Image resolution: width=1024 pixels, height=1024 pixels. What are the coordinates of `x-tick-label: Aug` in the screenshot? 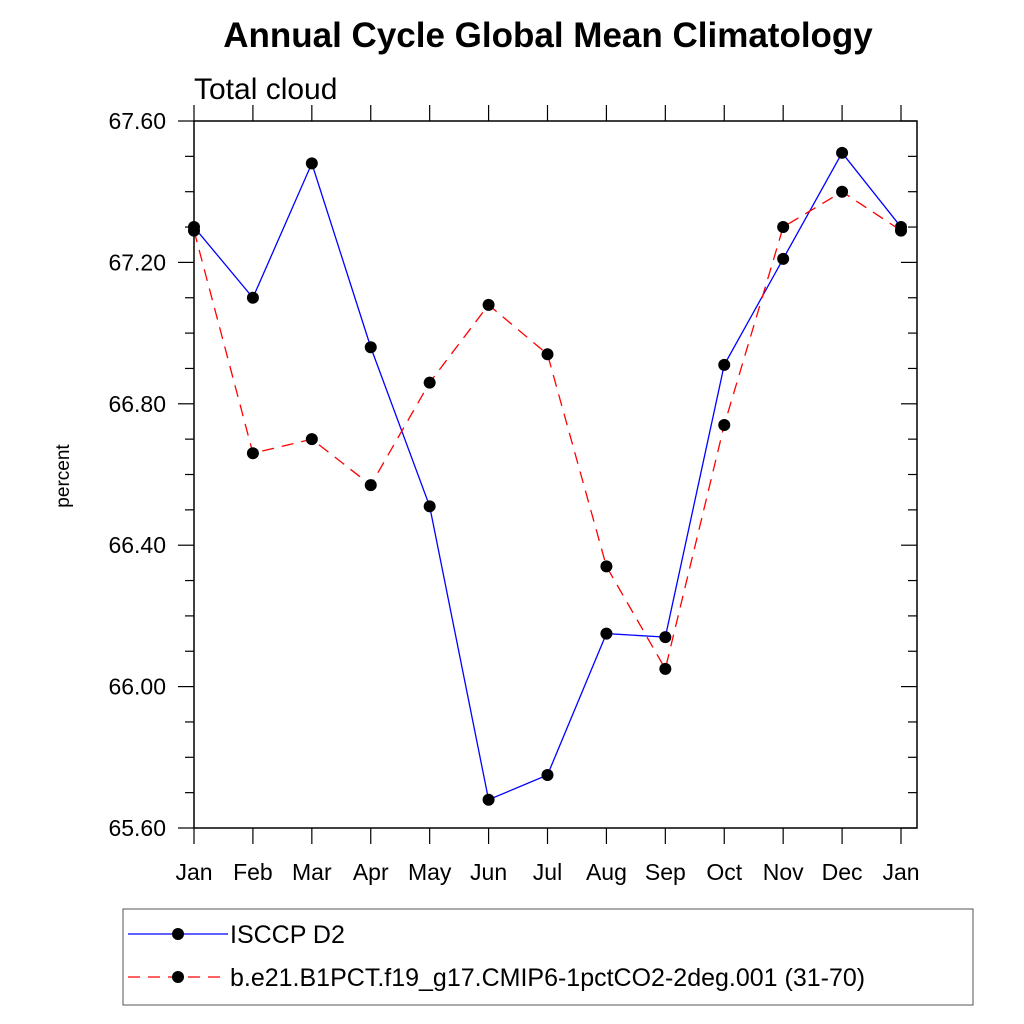 It's located at (606, 872).